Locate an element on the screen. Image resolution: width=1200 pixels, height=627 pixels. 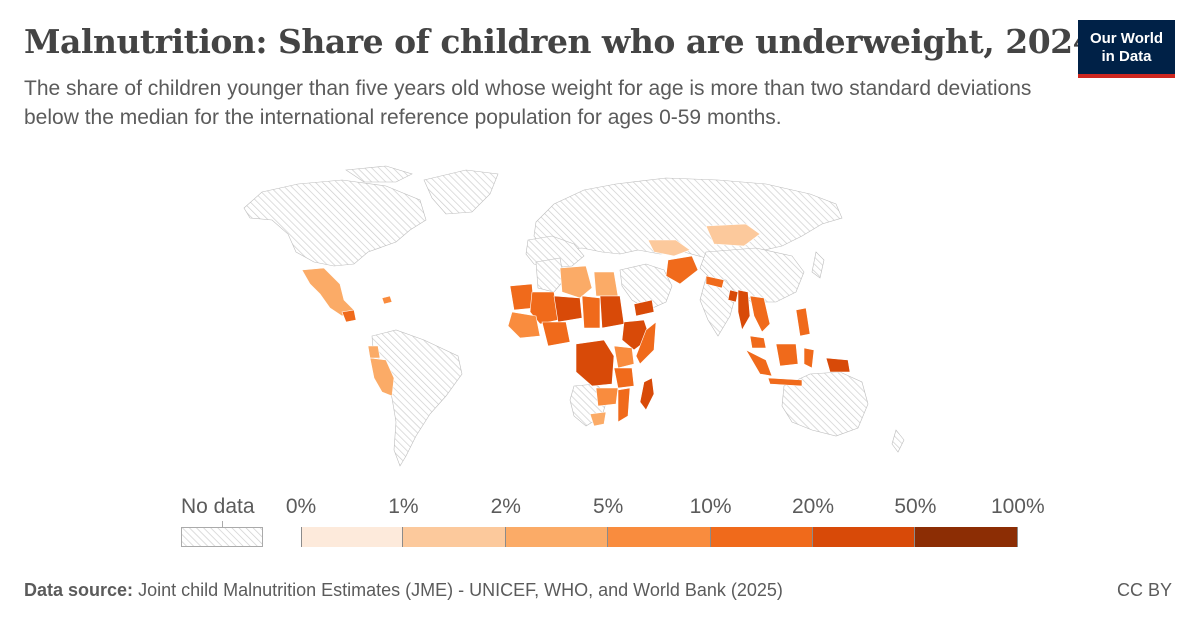
legend-tick-label: 50% is located at coordinates (915, 506).